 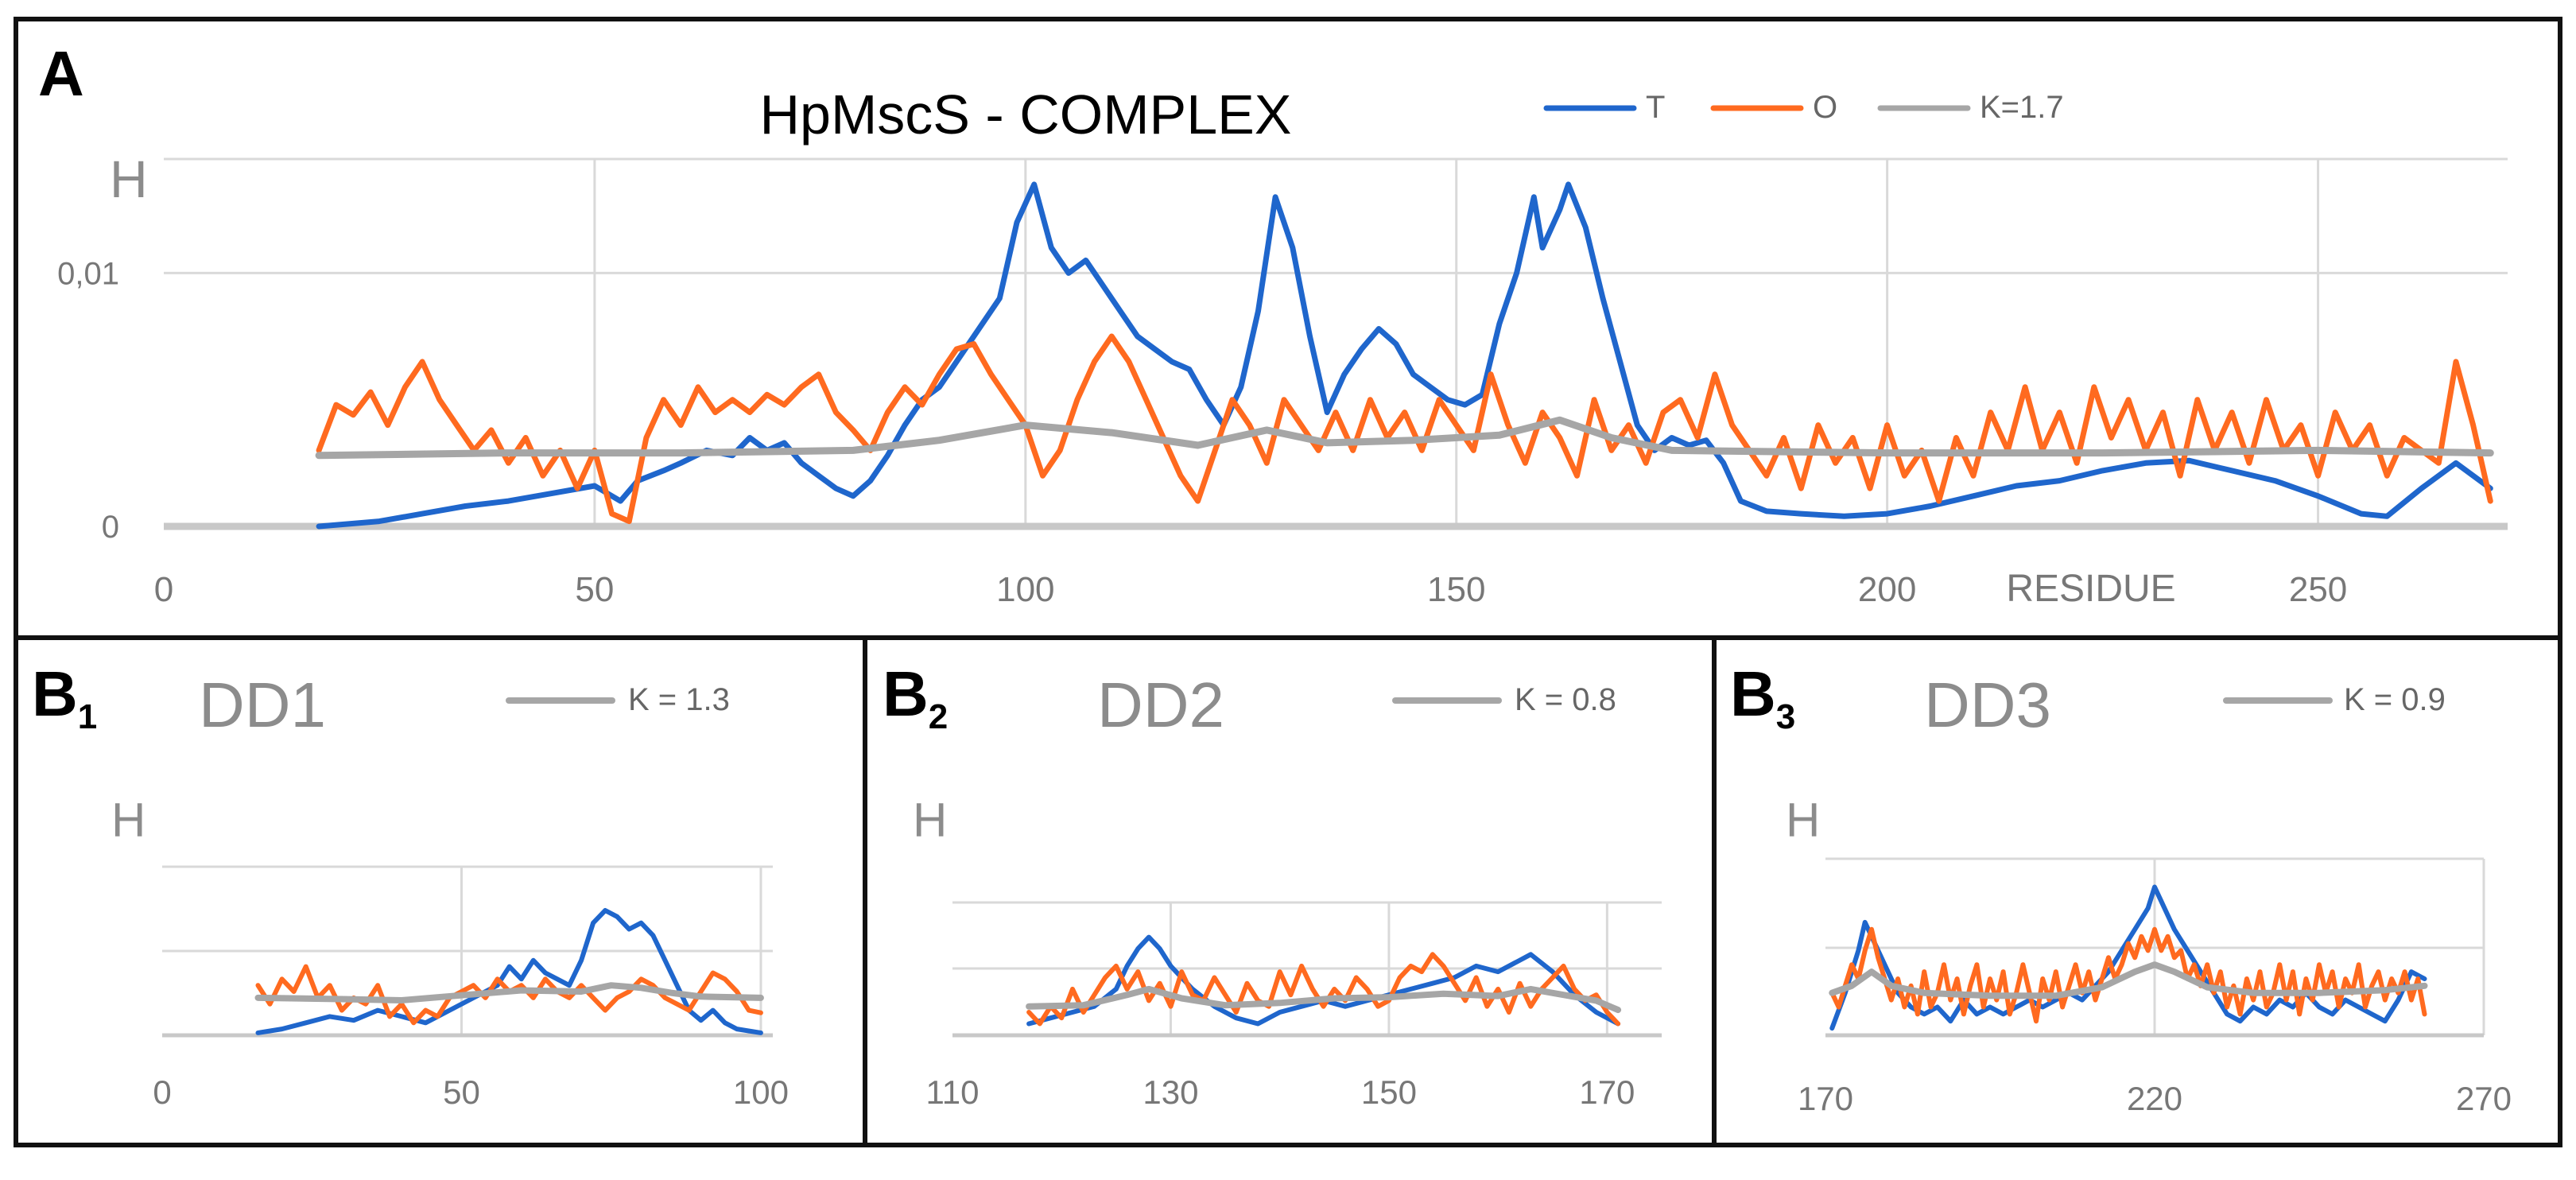 What do you see at coordinates (162, 1092) in the screenshot?
I see `chart-b1-xtick-label-0: 0` at bounding box center [162, 1092].